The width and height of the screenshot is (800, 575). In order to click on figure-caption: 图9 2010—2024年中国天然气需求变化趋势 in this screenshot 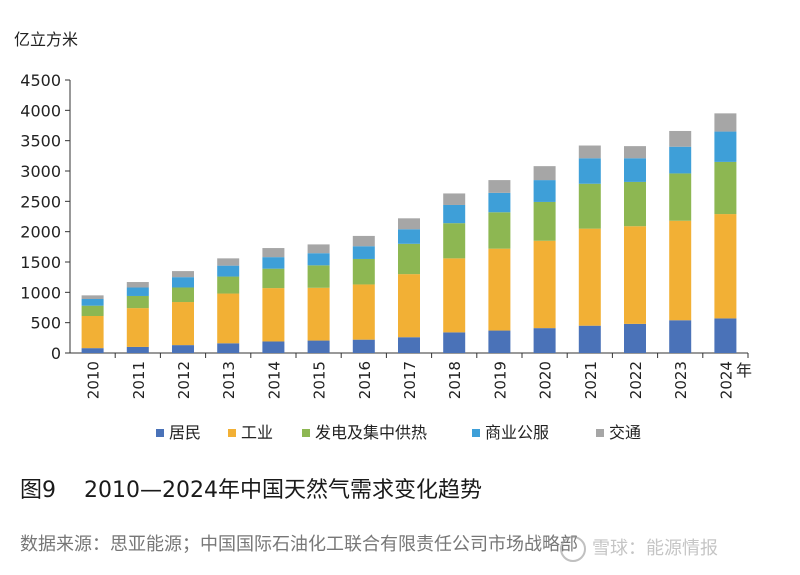, I will do `click(251, 488)`.